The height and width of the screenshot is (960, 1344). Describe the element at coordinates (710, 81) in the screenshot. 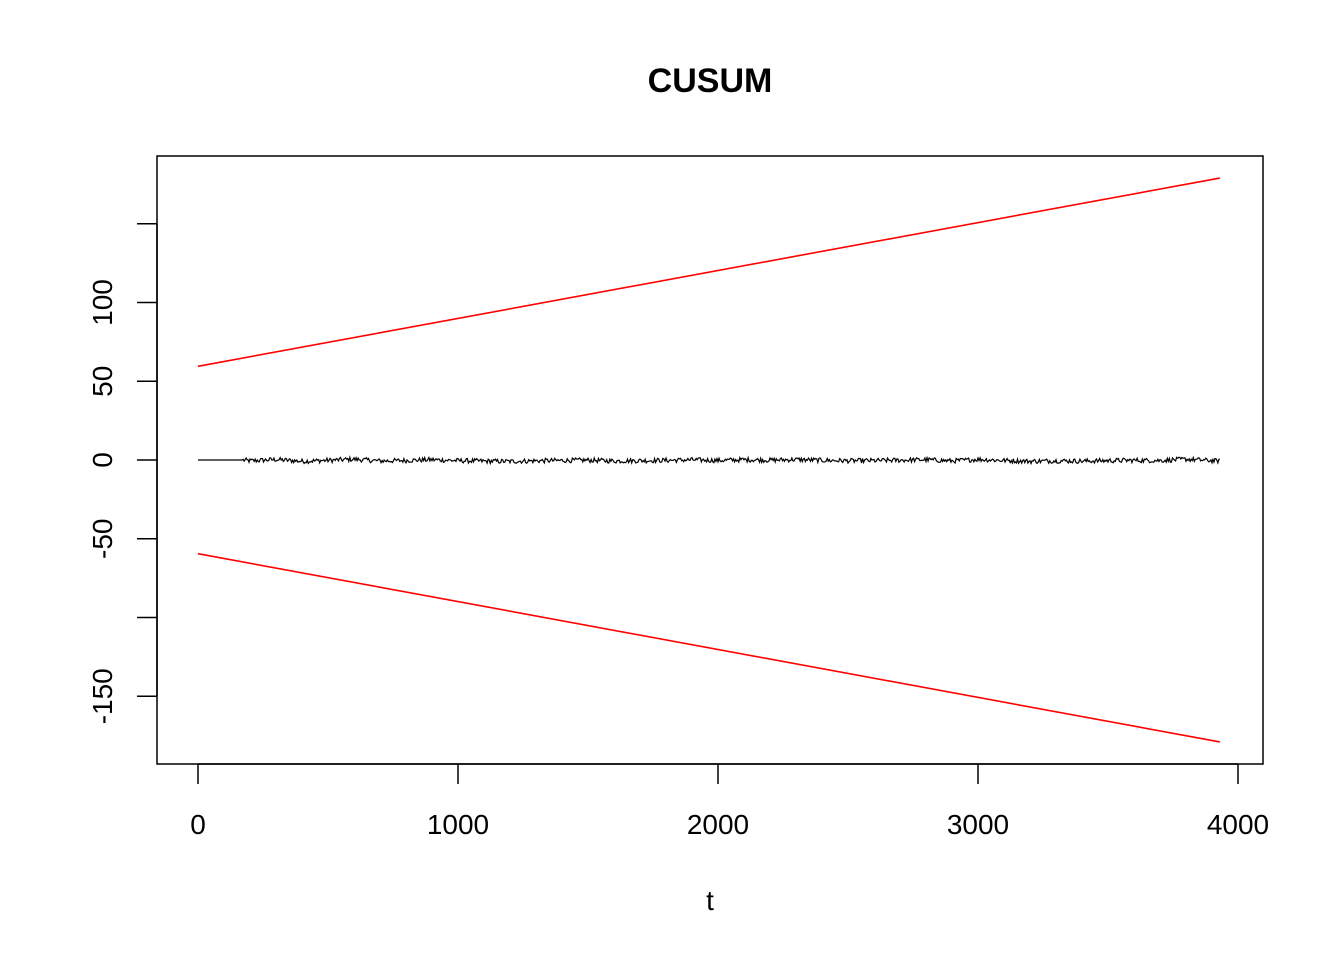

I see `chart-title: CUSUM` at that location.